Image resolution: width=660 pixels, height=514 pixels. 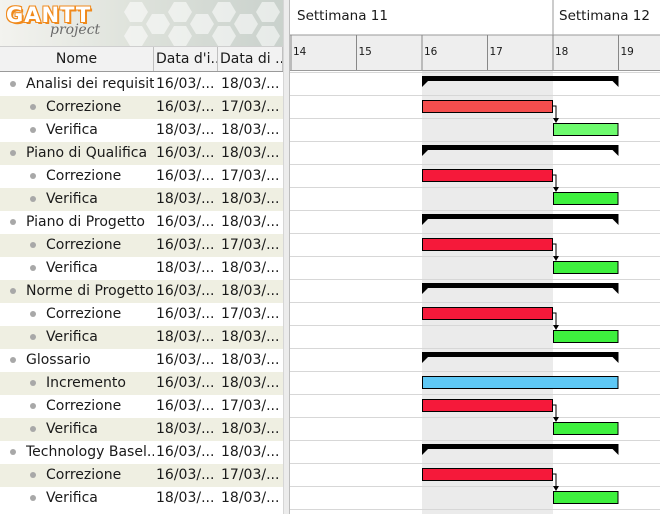 What do you see at coordinates (90, 291) in the screenshot?
I see `task-name: Norme di Progetto` at bounding box center [90, 291].